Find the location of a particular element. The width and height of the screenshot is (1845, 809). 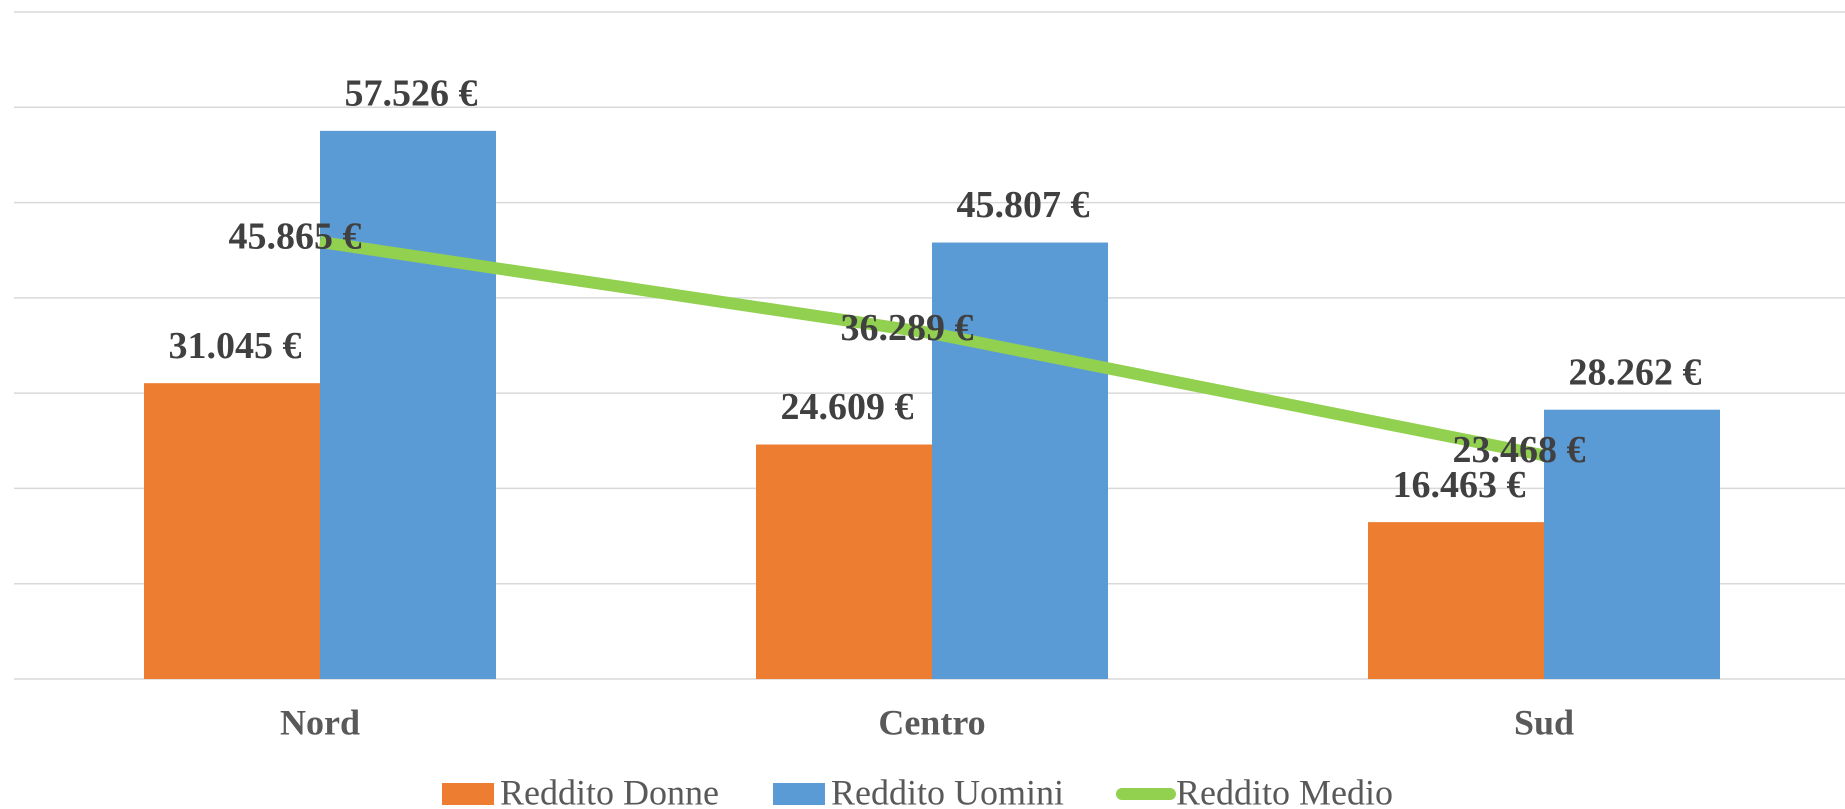

data-label: 36.289 € is located at coordinates (907, 328).